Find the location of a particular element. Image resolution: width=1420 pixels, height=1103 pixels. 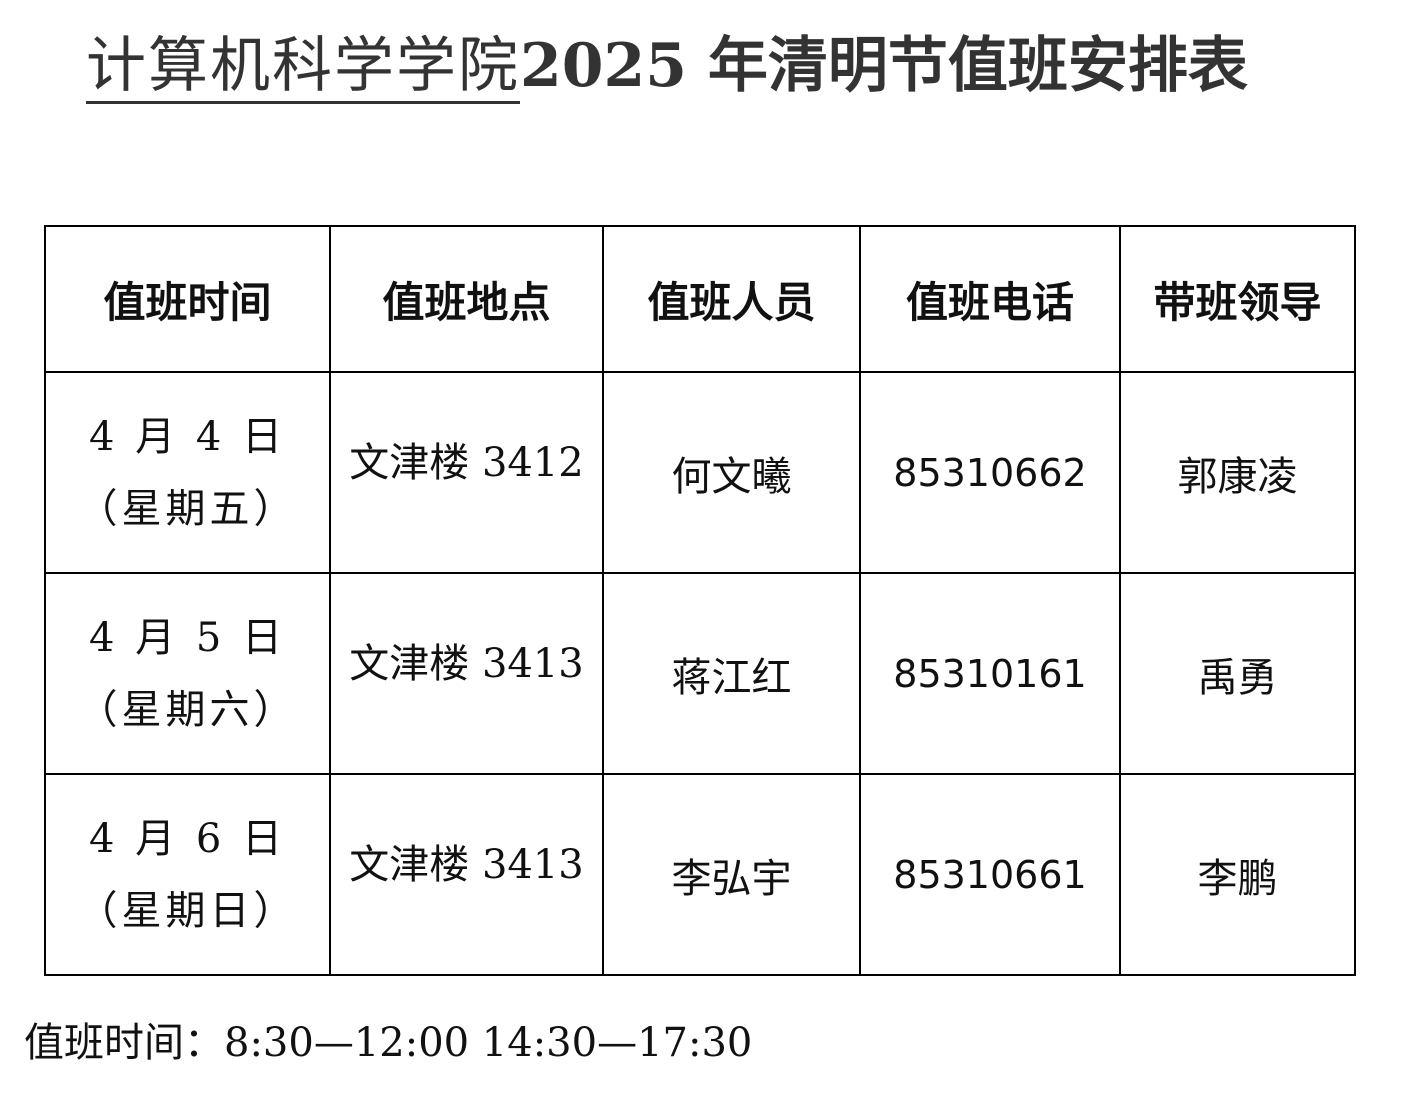

header-row: 值班时间 值班地点 值班人员 值班电话 带班领导 is located at coordinates (700, 299).